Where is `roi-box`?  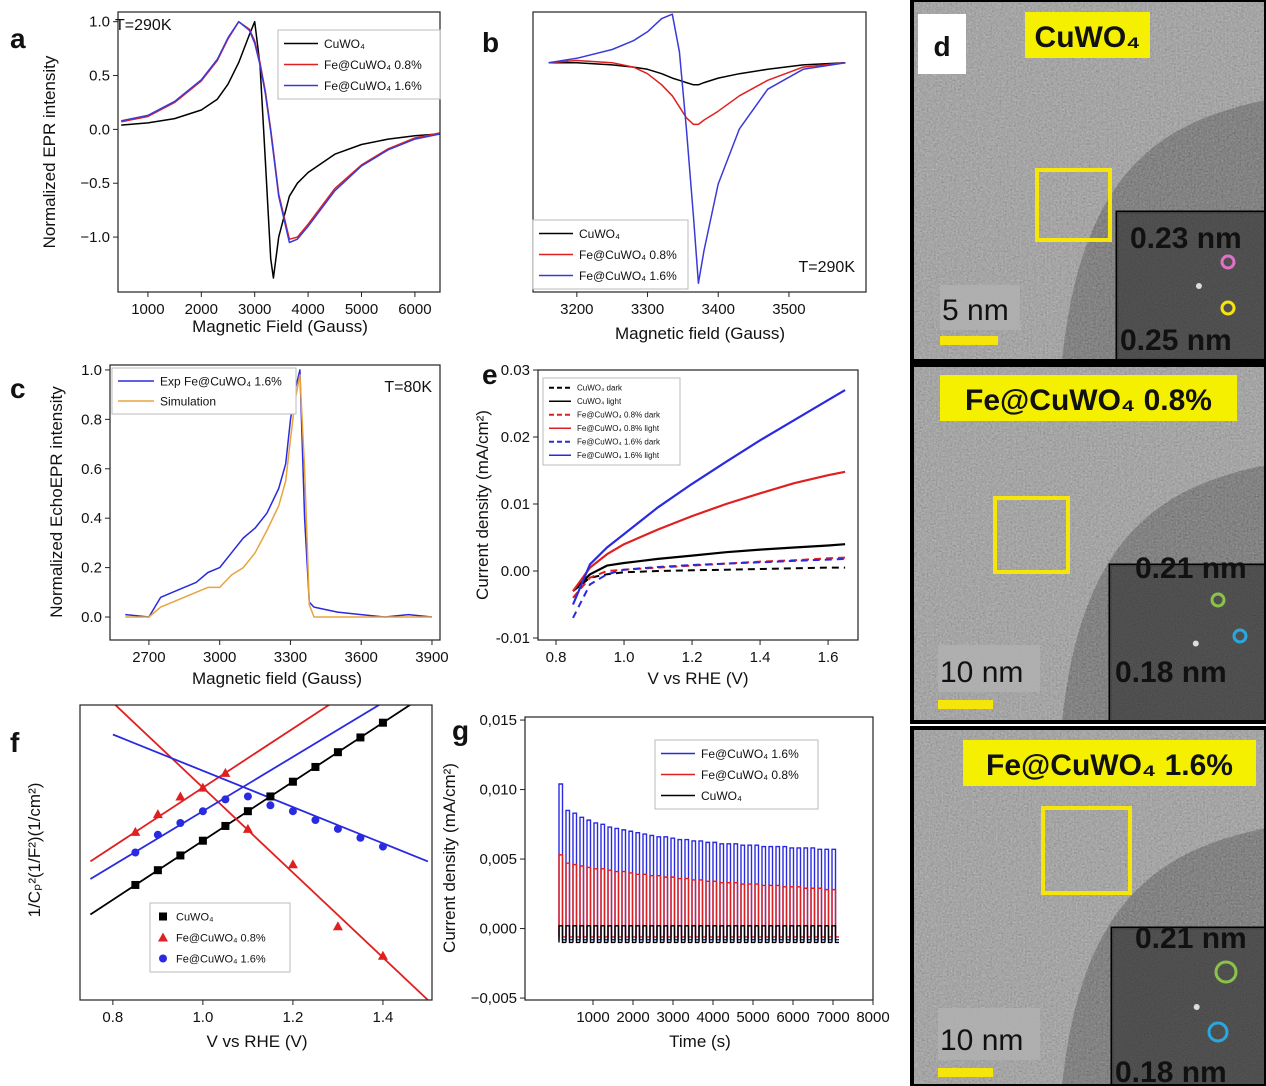 roi-box is located at coordinates (1073, 205).